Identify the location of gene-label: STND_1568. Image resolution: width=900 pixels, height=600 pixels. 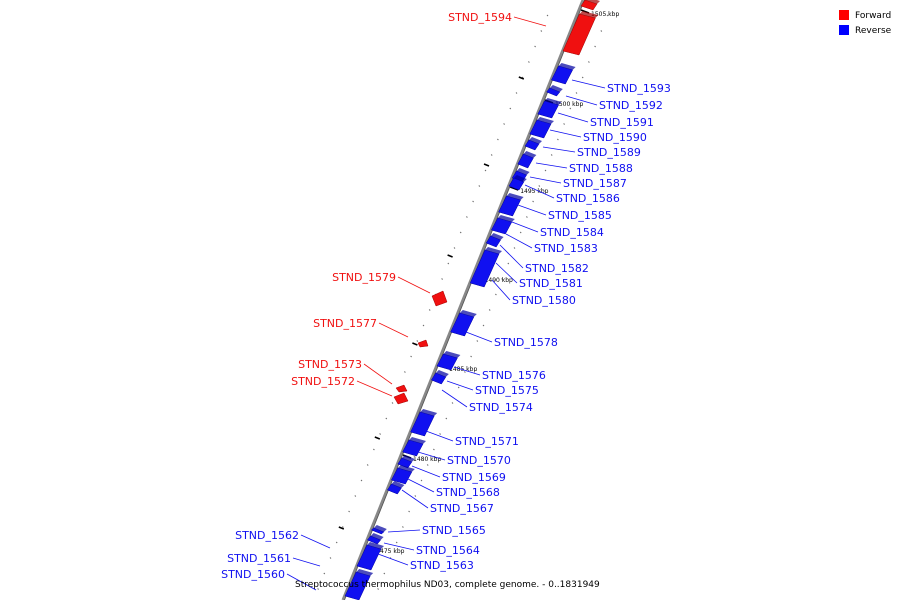
(468, 492).